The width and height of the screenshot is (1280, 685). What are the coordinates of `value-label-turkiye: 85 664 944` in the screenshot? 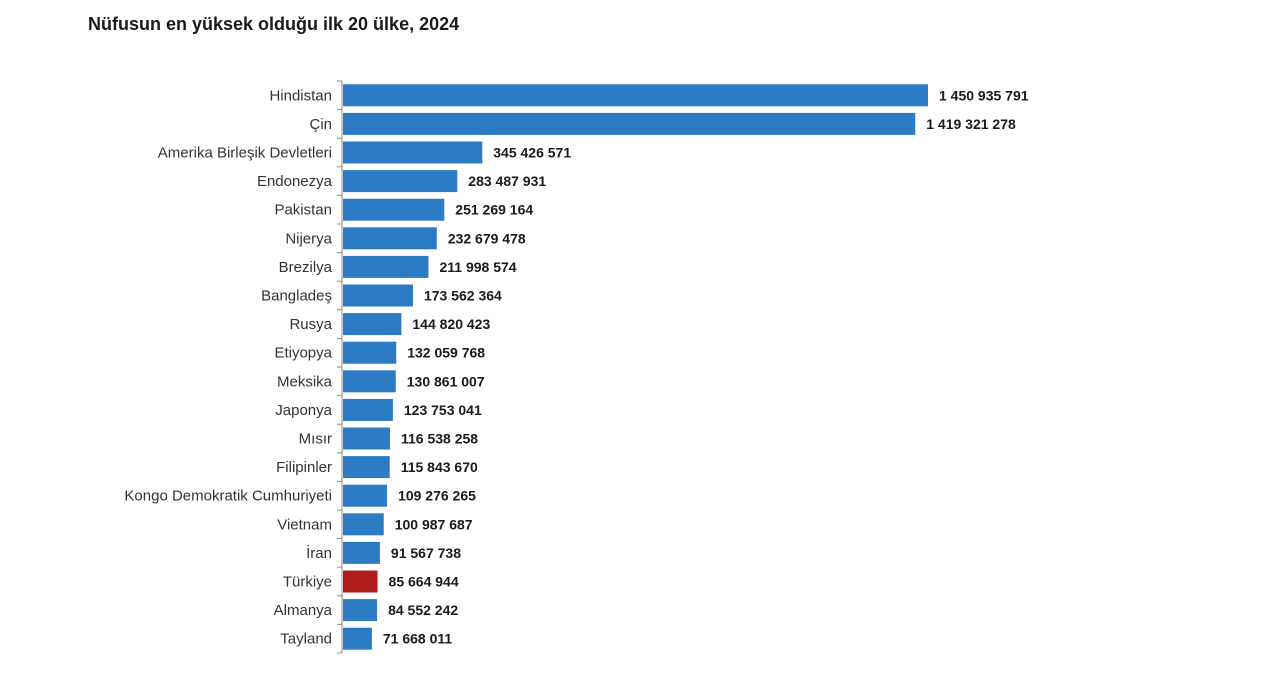 It's located at (424, 582).